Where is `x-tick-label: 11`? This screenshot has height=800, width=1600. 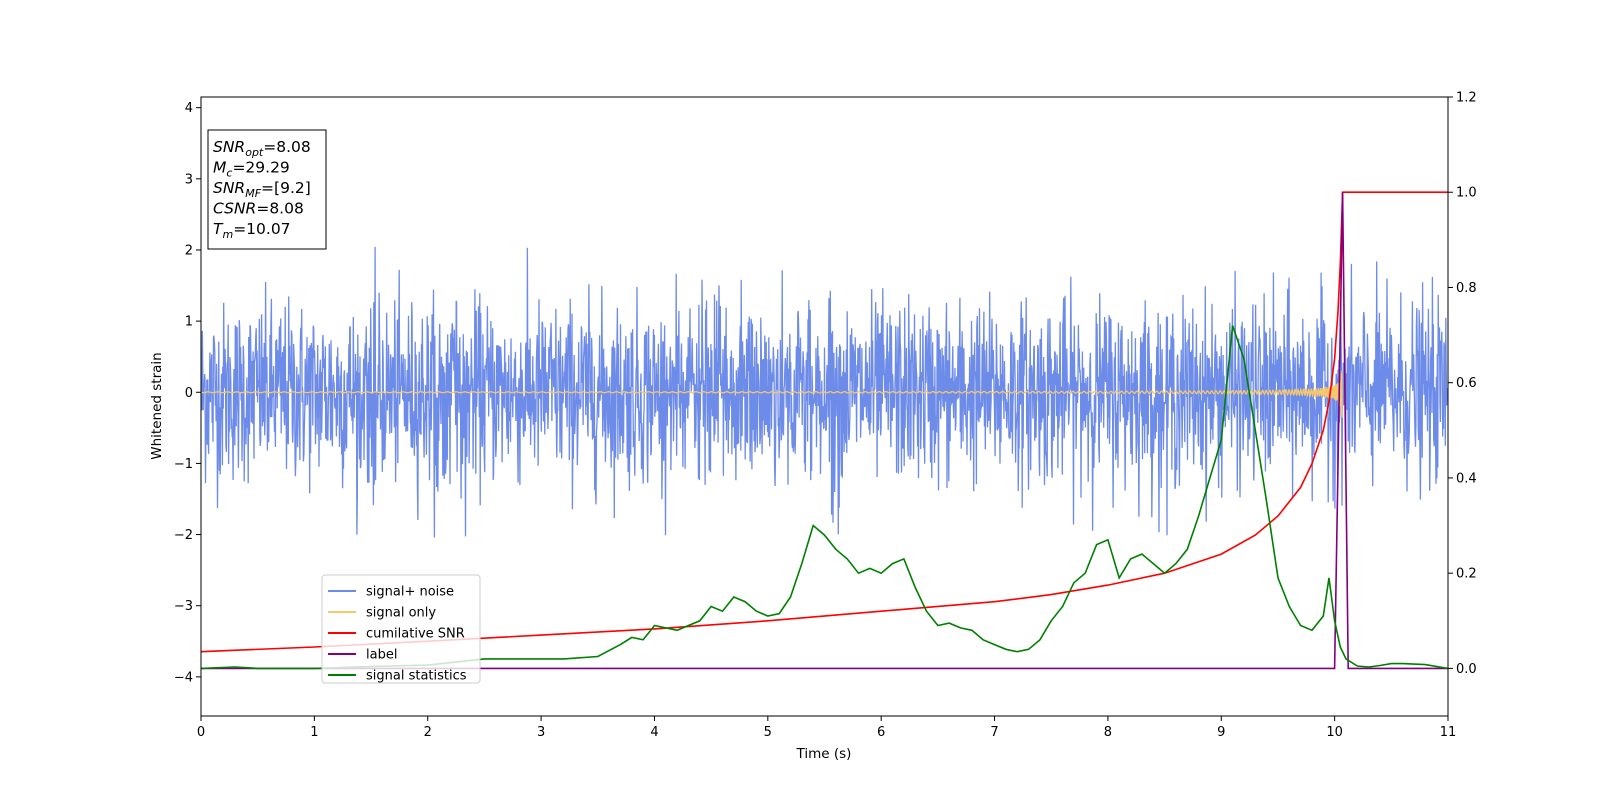
x-tick-label: 11 is located at coordinates (1448, 732).